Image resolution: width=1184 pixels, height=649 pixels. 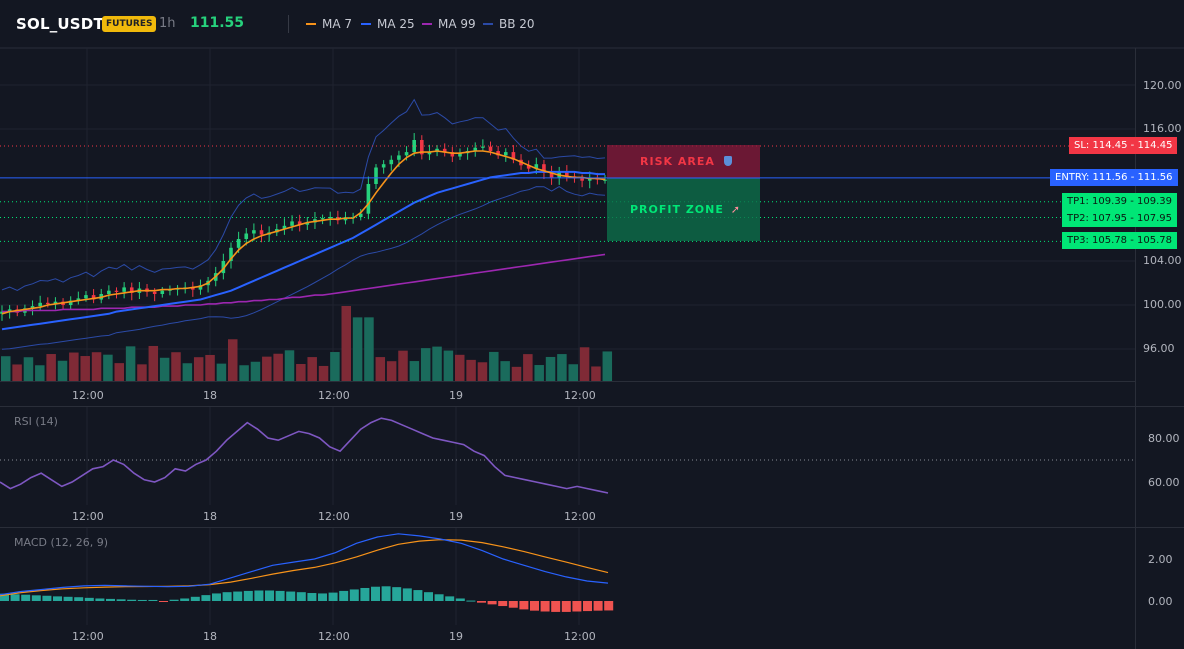 I want to click on ma25-line, so click(x=303, y=250).